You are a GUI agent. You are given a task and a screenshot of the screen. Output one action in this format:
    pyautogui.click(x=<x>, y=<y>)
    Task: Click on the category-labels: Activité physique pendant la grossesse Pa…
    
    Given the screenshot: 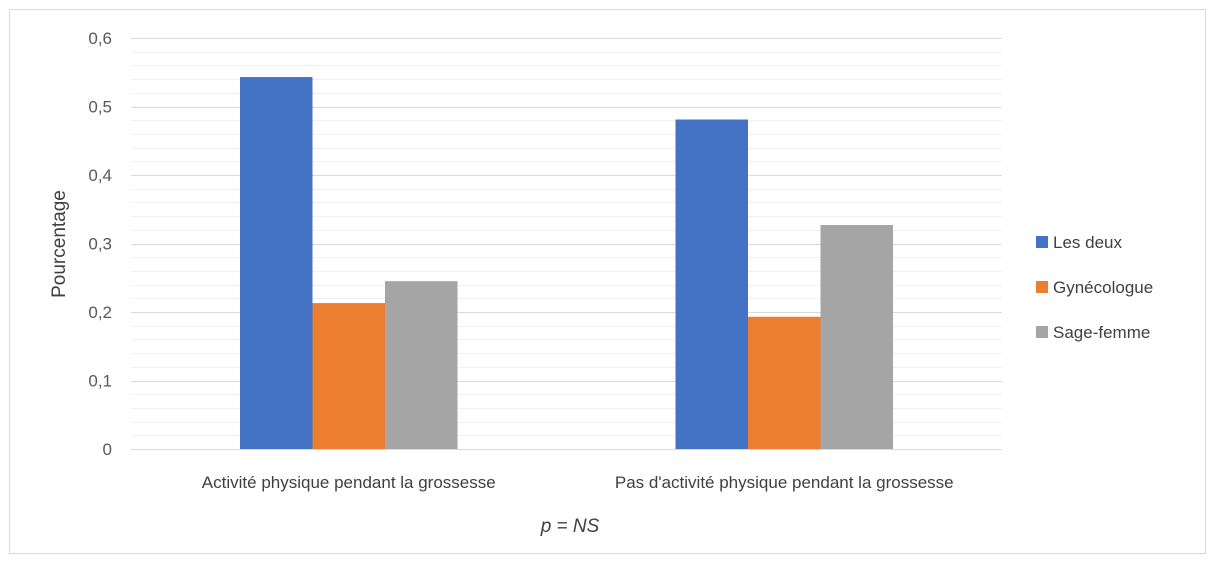 What is the action you would take?
    pyautogui.click(x=578, y=482)
    